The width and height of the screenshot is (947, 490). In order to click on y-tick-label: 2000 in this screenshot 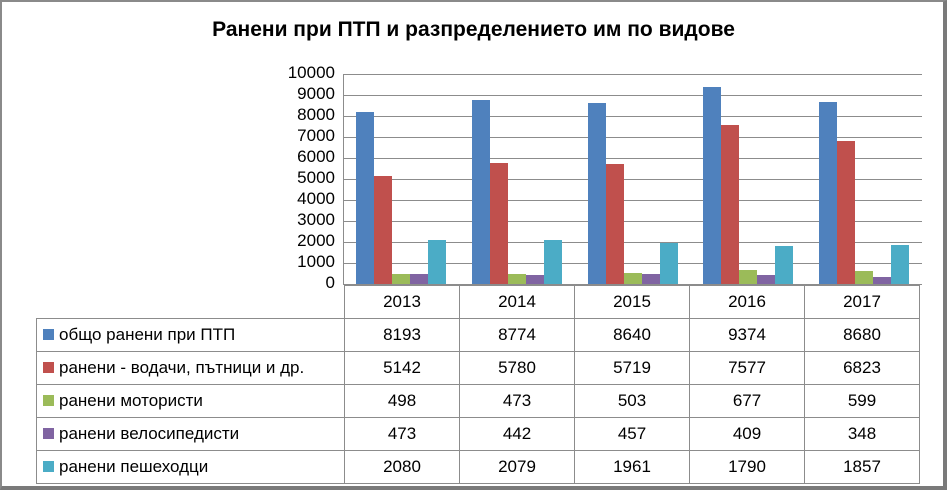, I will do `click(316, 240)`.